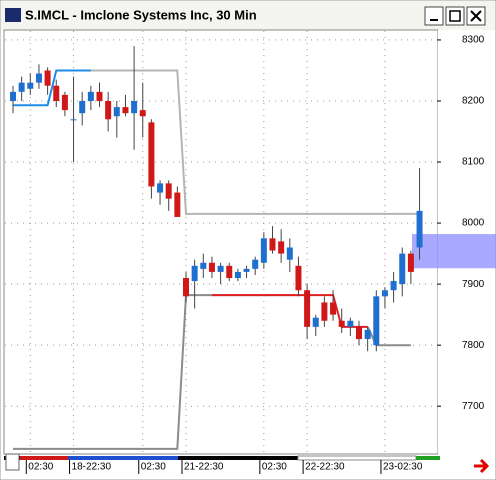  I want to click on price-band, so click(454, 251).